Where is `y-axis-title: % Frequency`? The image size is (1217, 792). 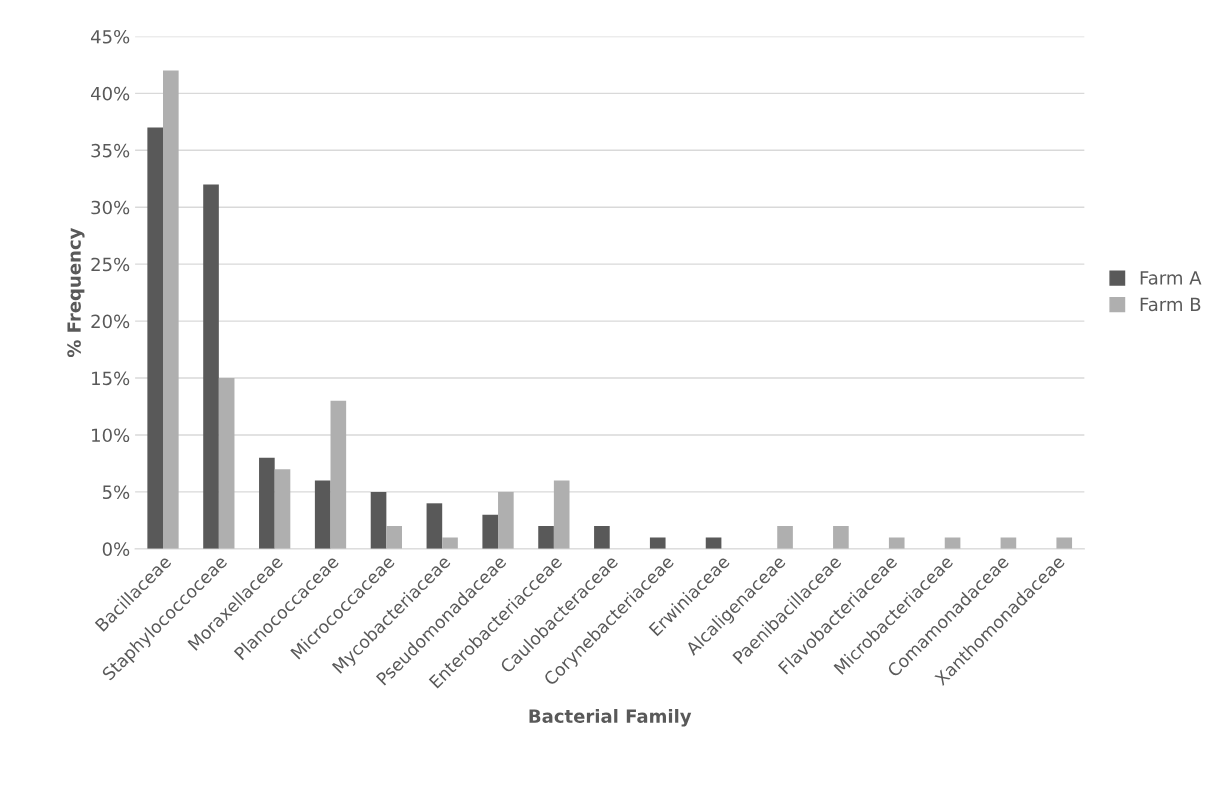
y-axis-title: % Frequency is located at coordinates (76, 292).